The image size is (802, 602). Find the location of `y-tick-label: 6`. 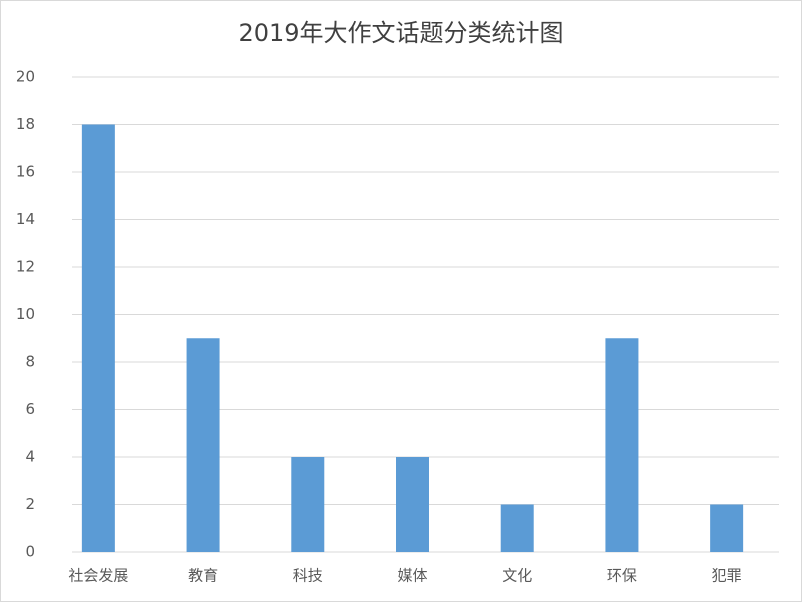

y-tick-label: 6 is located at coordinates (30, 409).